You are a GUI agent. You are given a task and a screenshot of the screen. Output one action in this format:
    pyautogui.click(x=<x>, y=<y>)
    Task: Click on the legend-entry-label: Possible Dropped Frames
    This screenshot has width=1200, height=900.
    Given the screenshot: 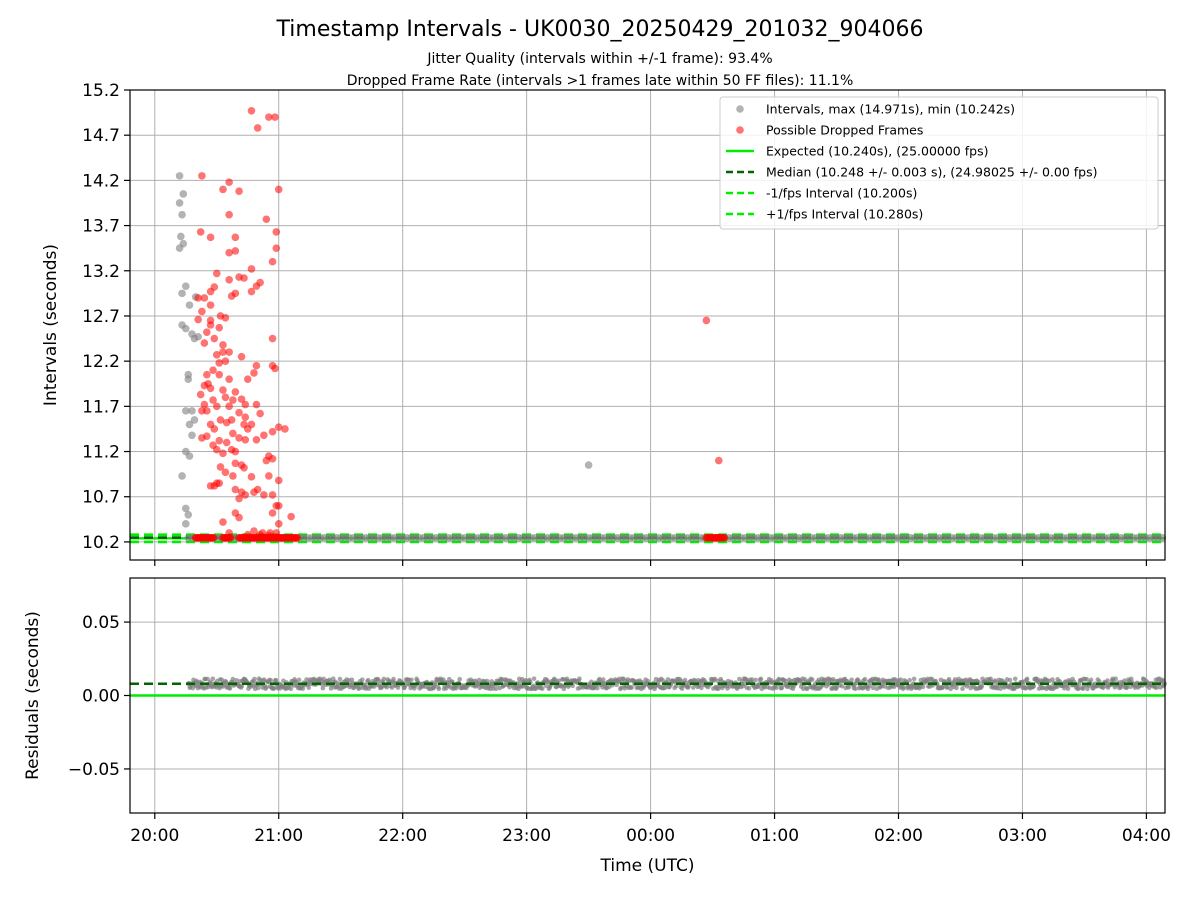 What is the action you would take?
    pyautogui.click(x=844, y=130)
    